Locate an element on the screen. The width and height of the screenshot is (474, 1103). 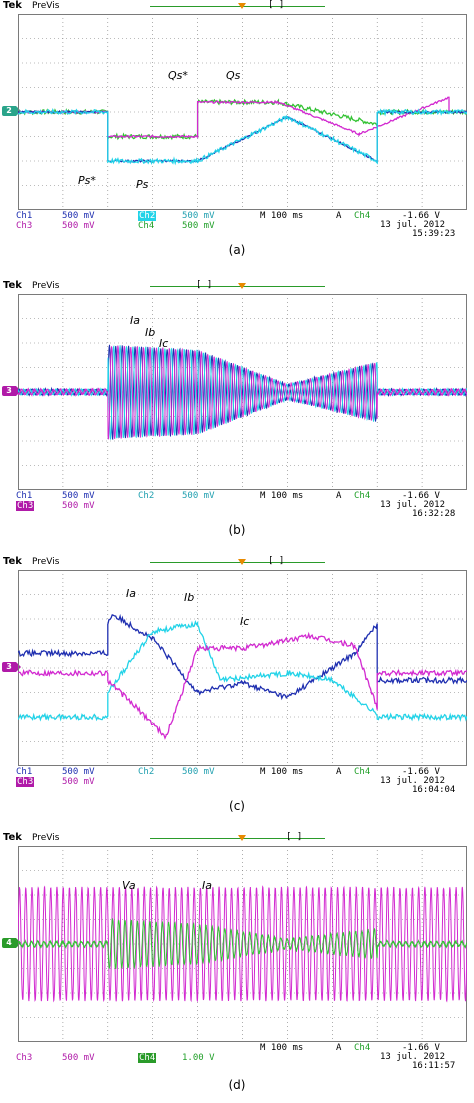
panel-caption: (b) is located at coordinates (237, 530).